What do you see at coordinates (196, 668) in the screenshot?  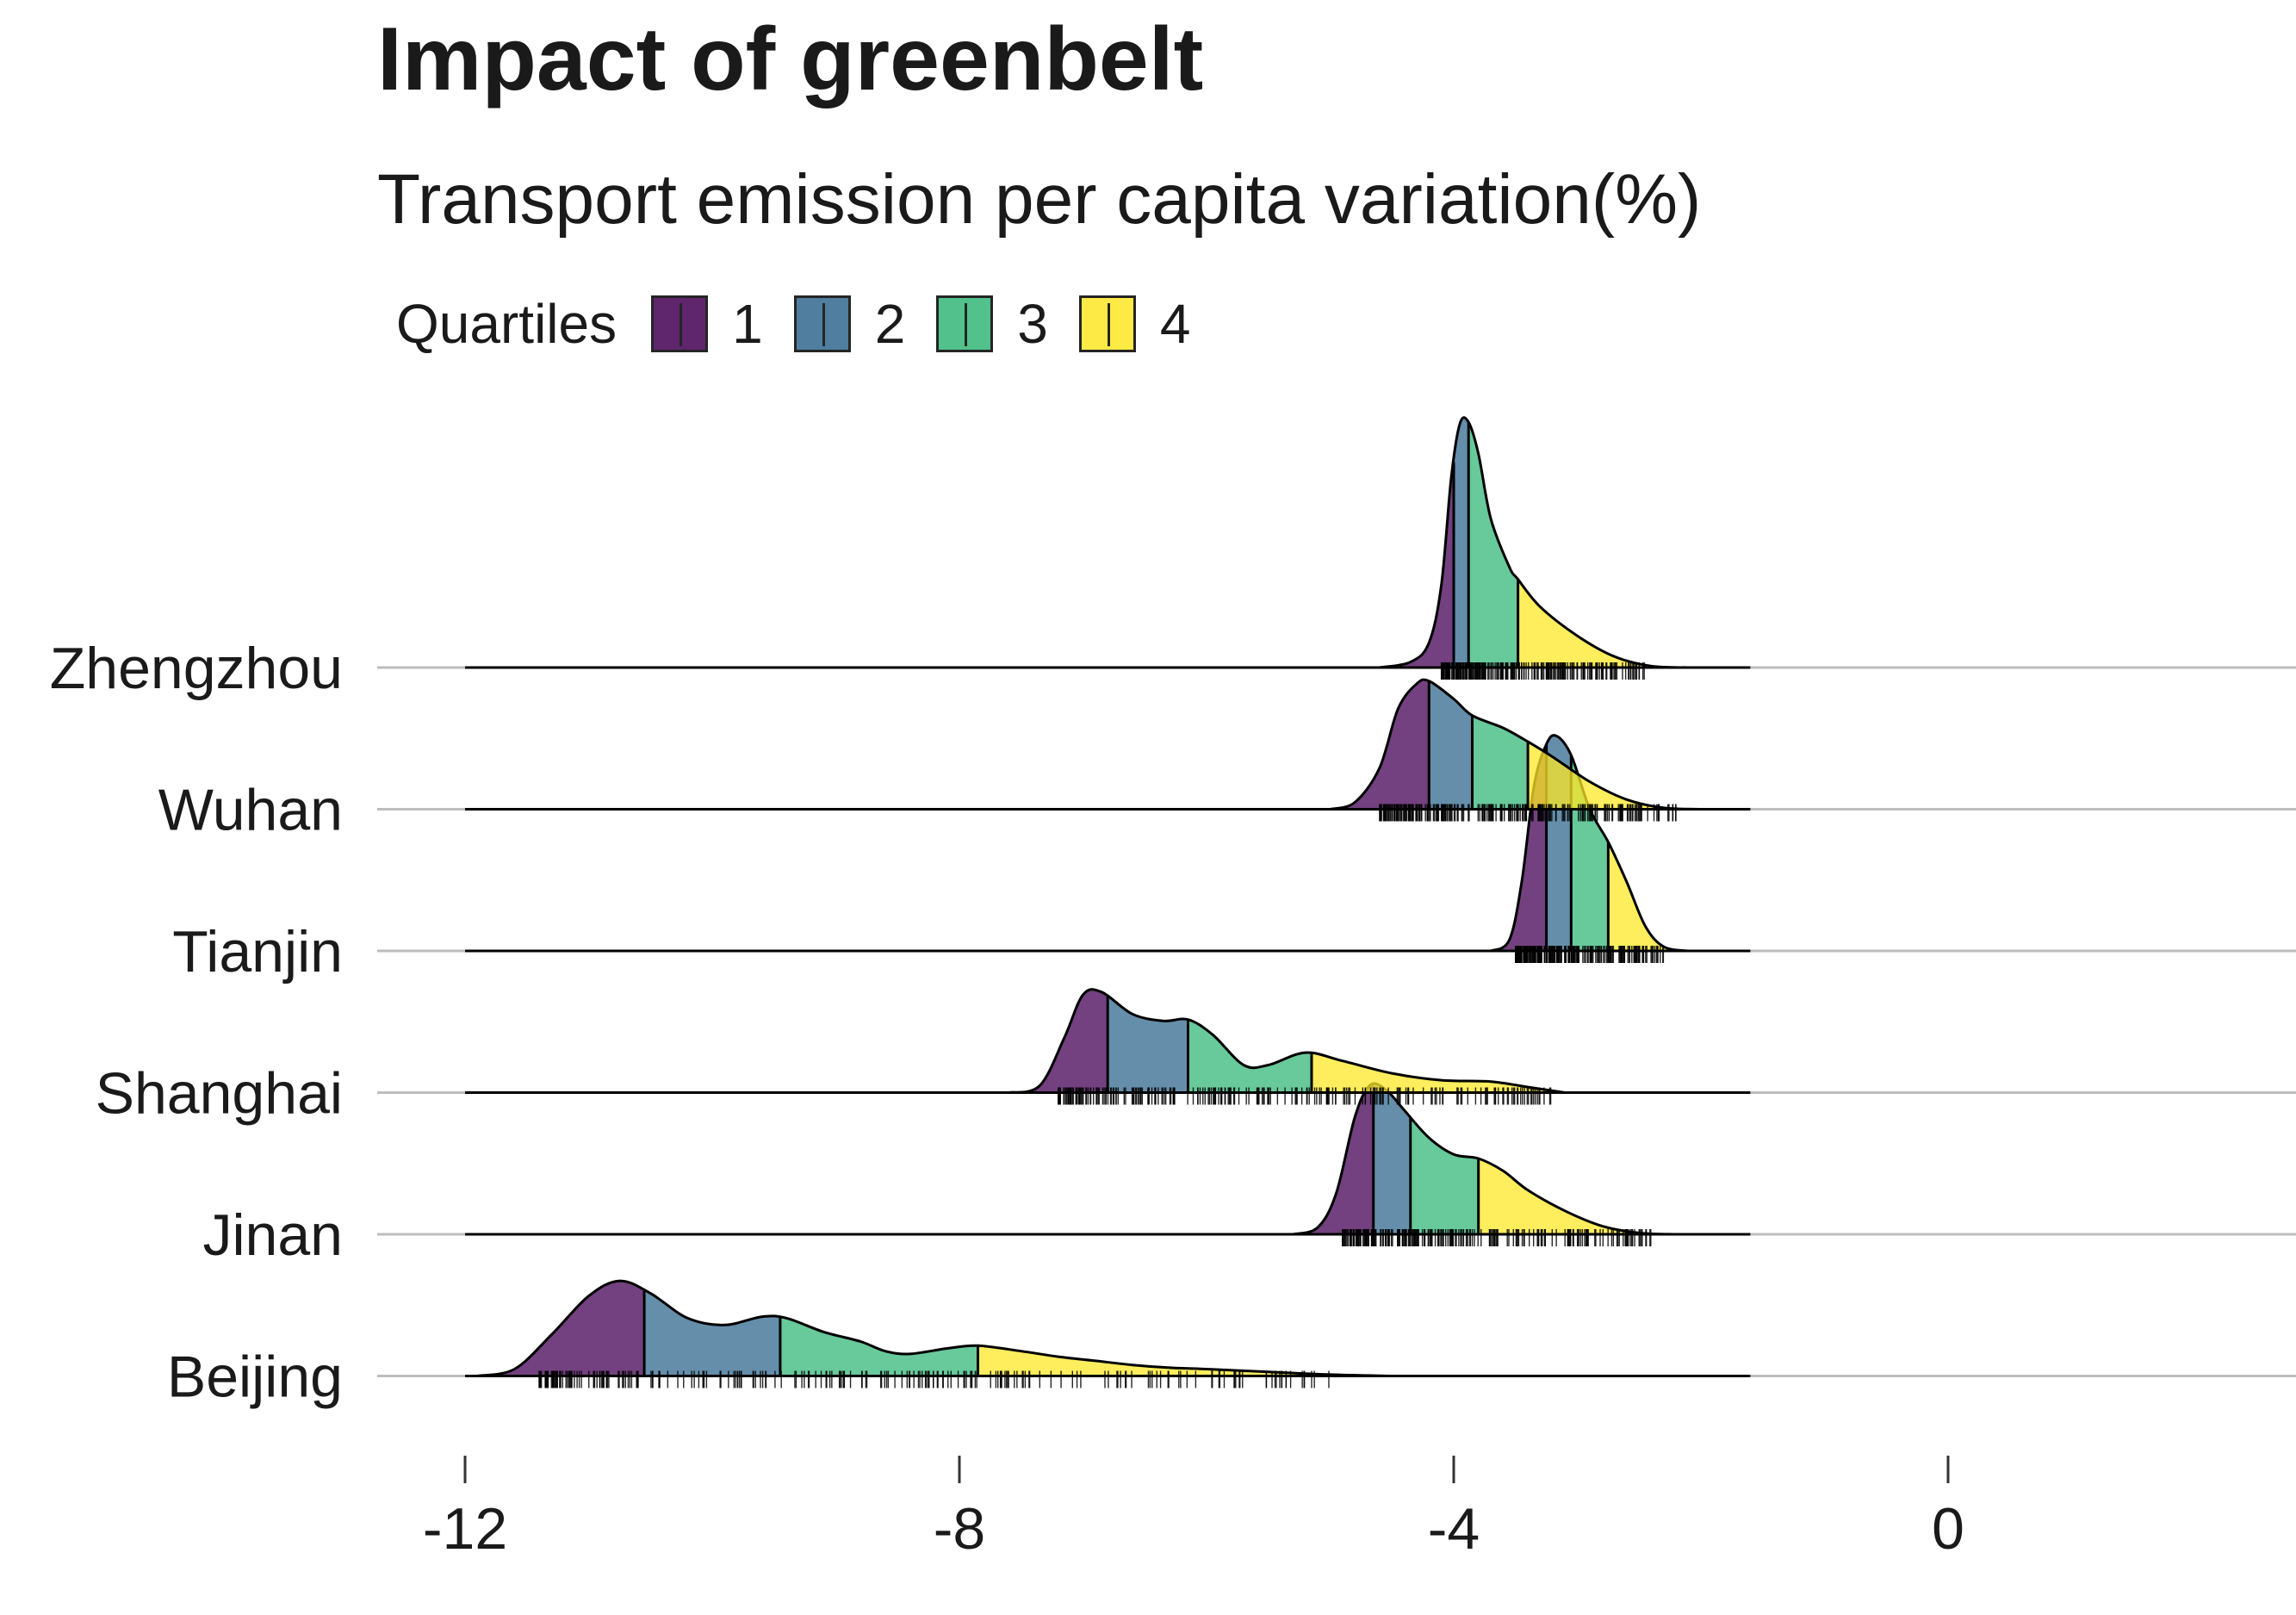 I see `y-tick-label-zhengzhou: Zhengzhou` at bounding box center [196, 668].